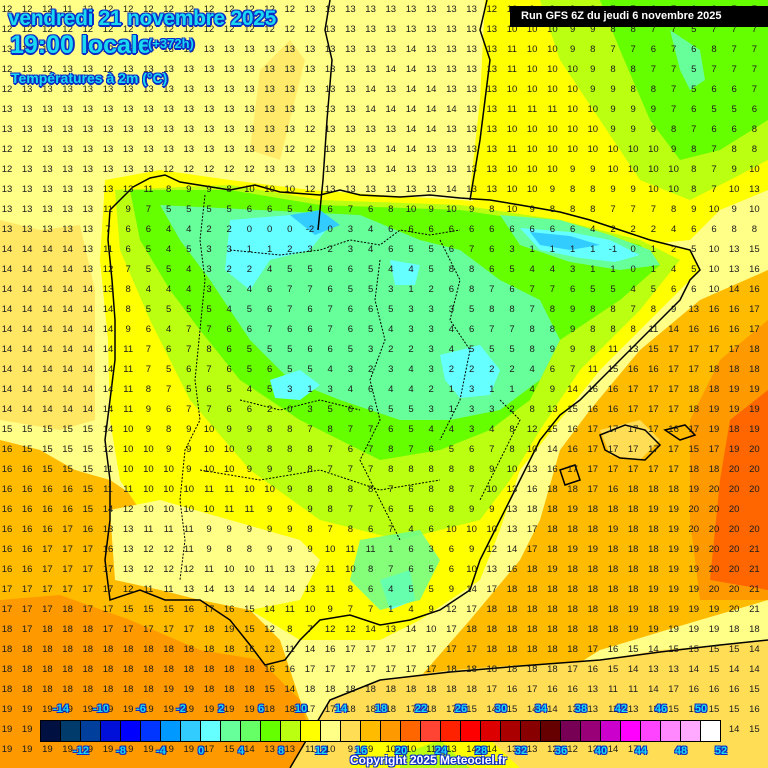 The image size is (768, 768). I want to click on sistema-central-cold, so click(295, 385).